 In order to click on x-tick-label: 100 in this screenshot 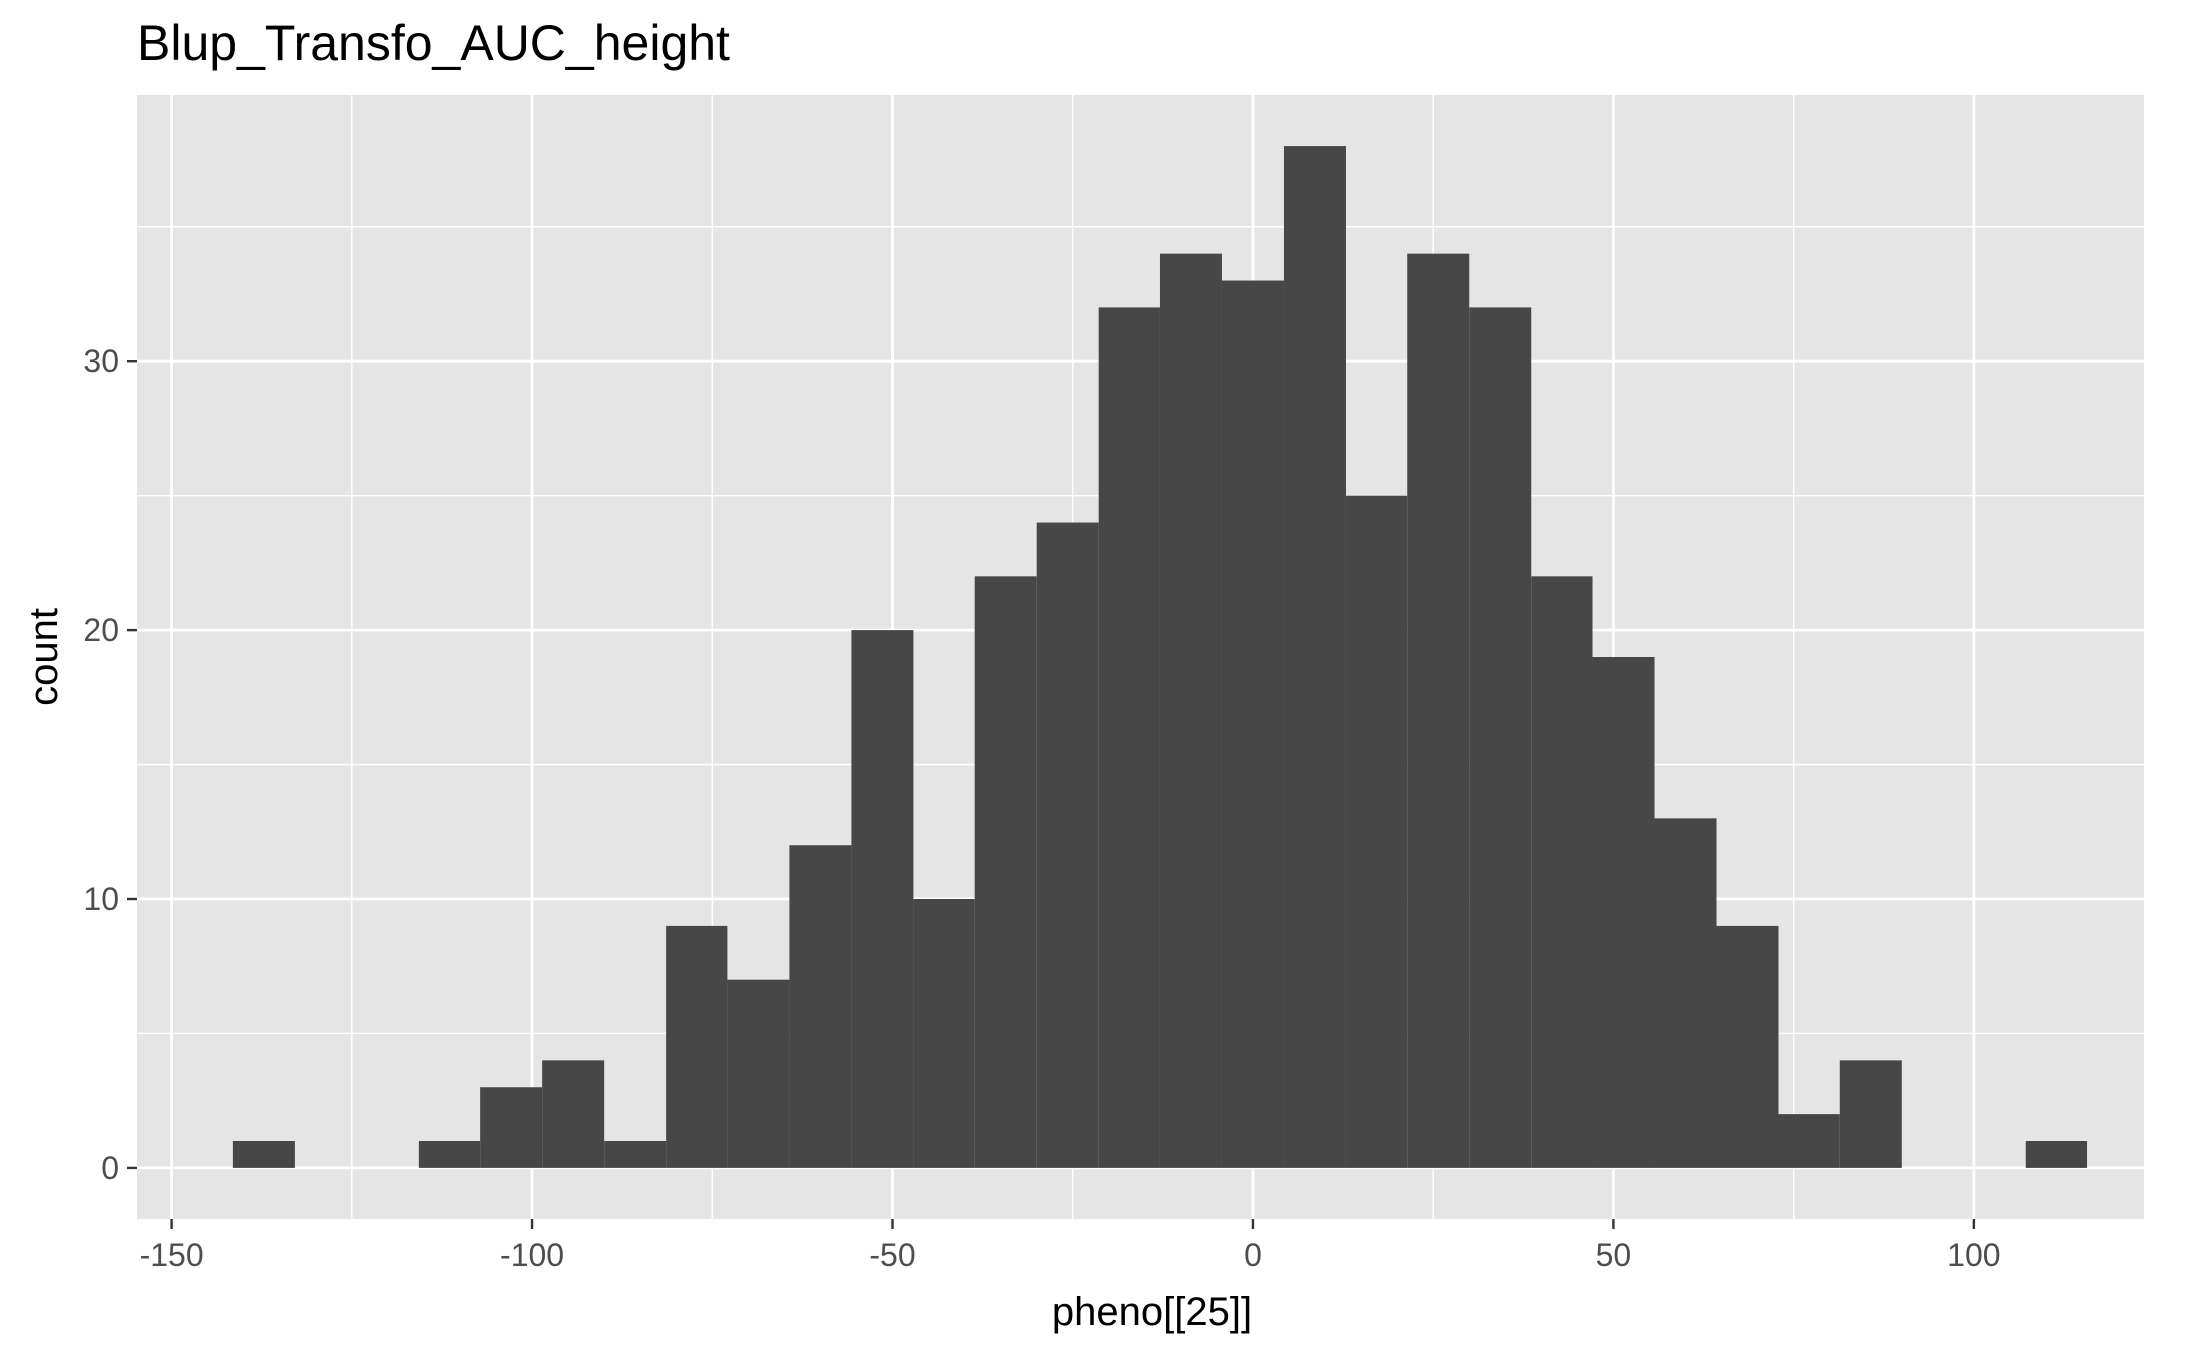, I will do `click(1973, 1255)`.